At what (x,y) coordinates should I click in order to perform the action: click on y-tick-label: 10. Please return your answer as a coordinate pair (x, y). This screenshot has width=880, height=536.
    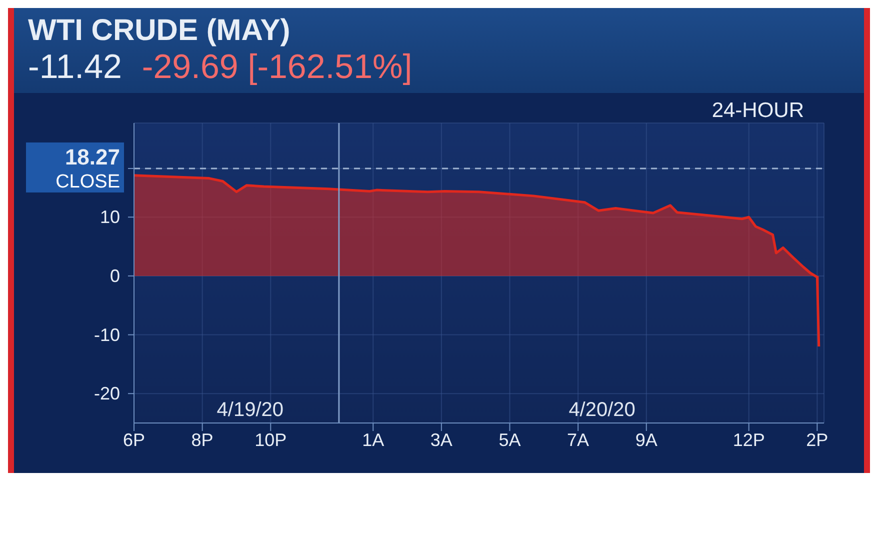
    Looking at the image, I should click on (110, 217).